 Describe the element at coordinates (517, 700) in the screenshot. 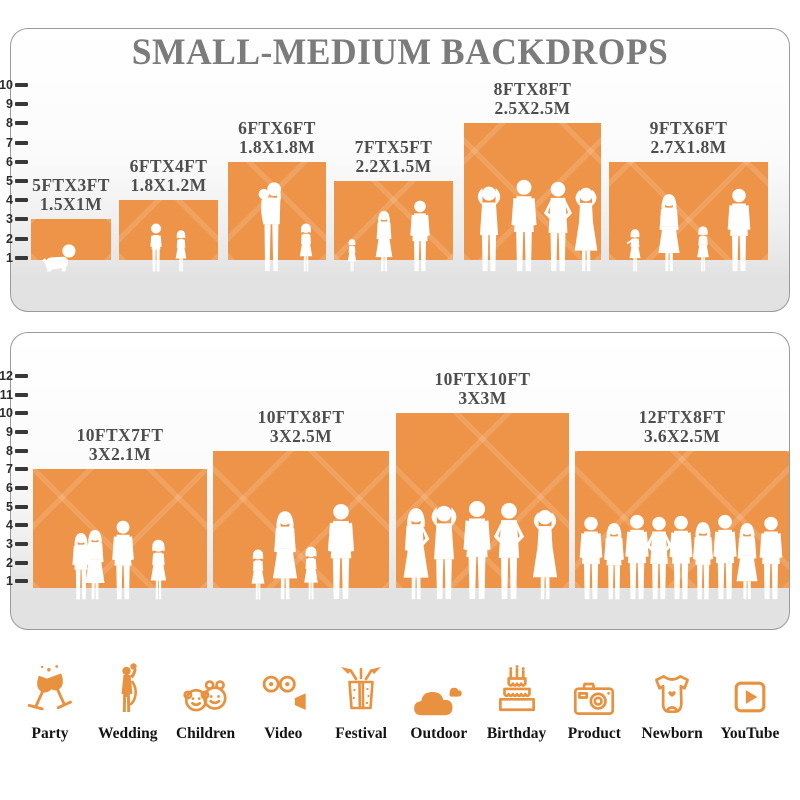

I see `category-birthday: Birthday` at that location.